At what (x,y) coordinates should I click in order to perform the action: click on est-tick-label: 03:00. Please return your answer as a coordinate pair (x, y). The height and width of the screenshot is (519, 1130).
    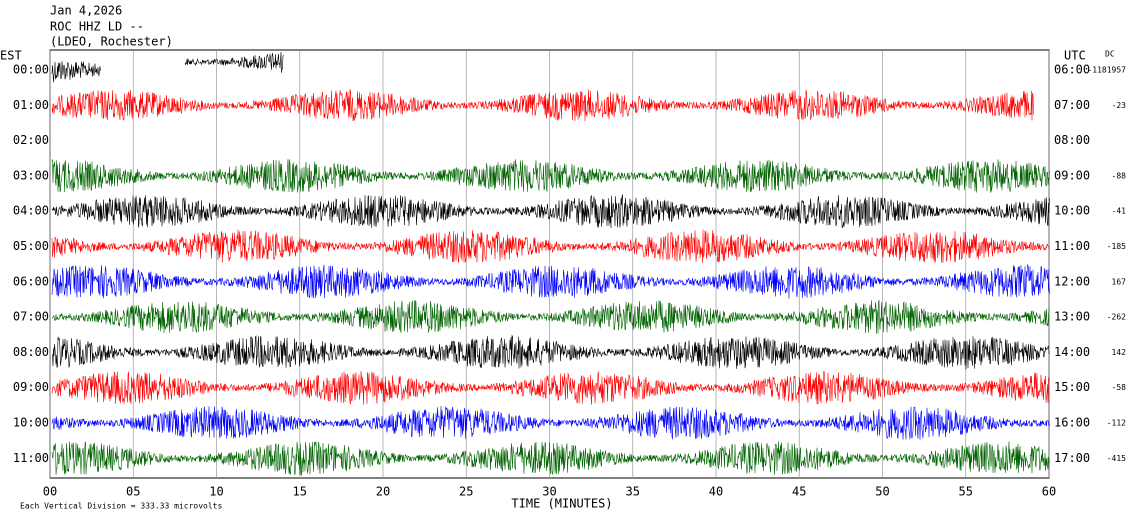
    Looking at the image, I should click on (31, 175).